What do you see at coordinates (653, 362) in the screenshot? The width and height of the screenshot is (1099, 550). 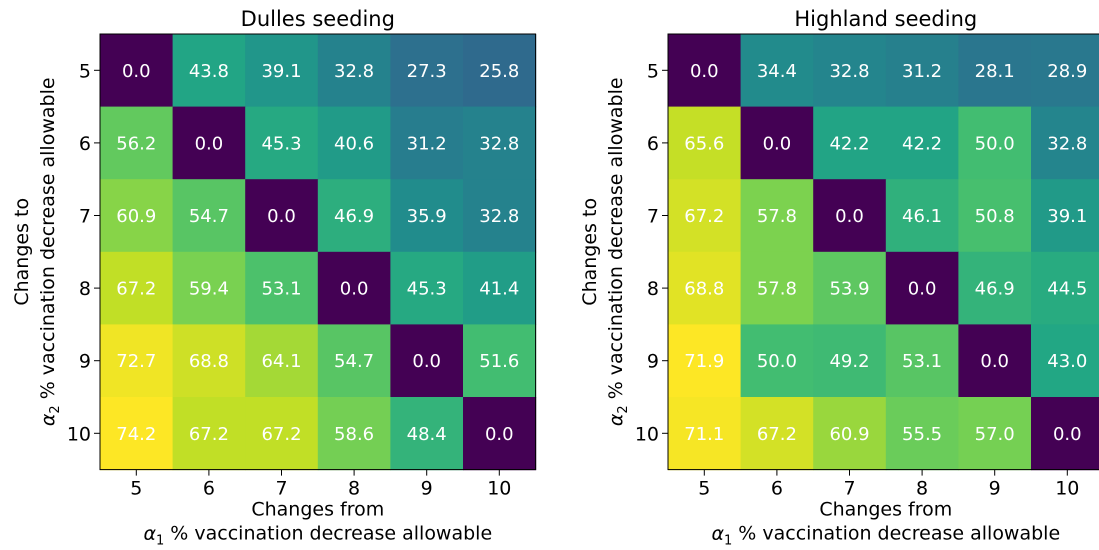 I see `y-tick-label: 9` at bounding box center [653, 362].